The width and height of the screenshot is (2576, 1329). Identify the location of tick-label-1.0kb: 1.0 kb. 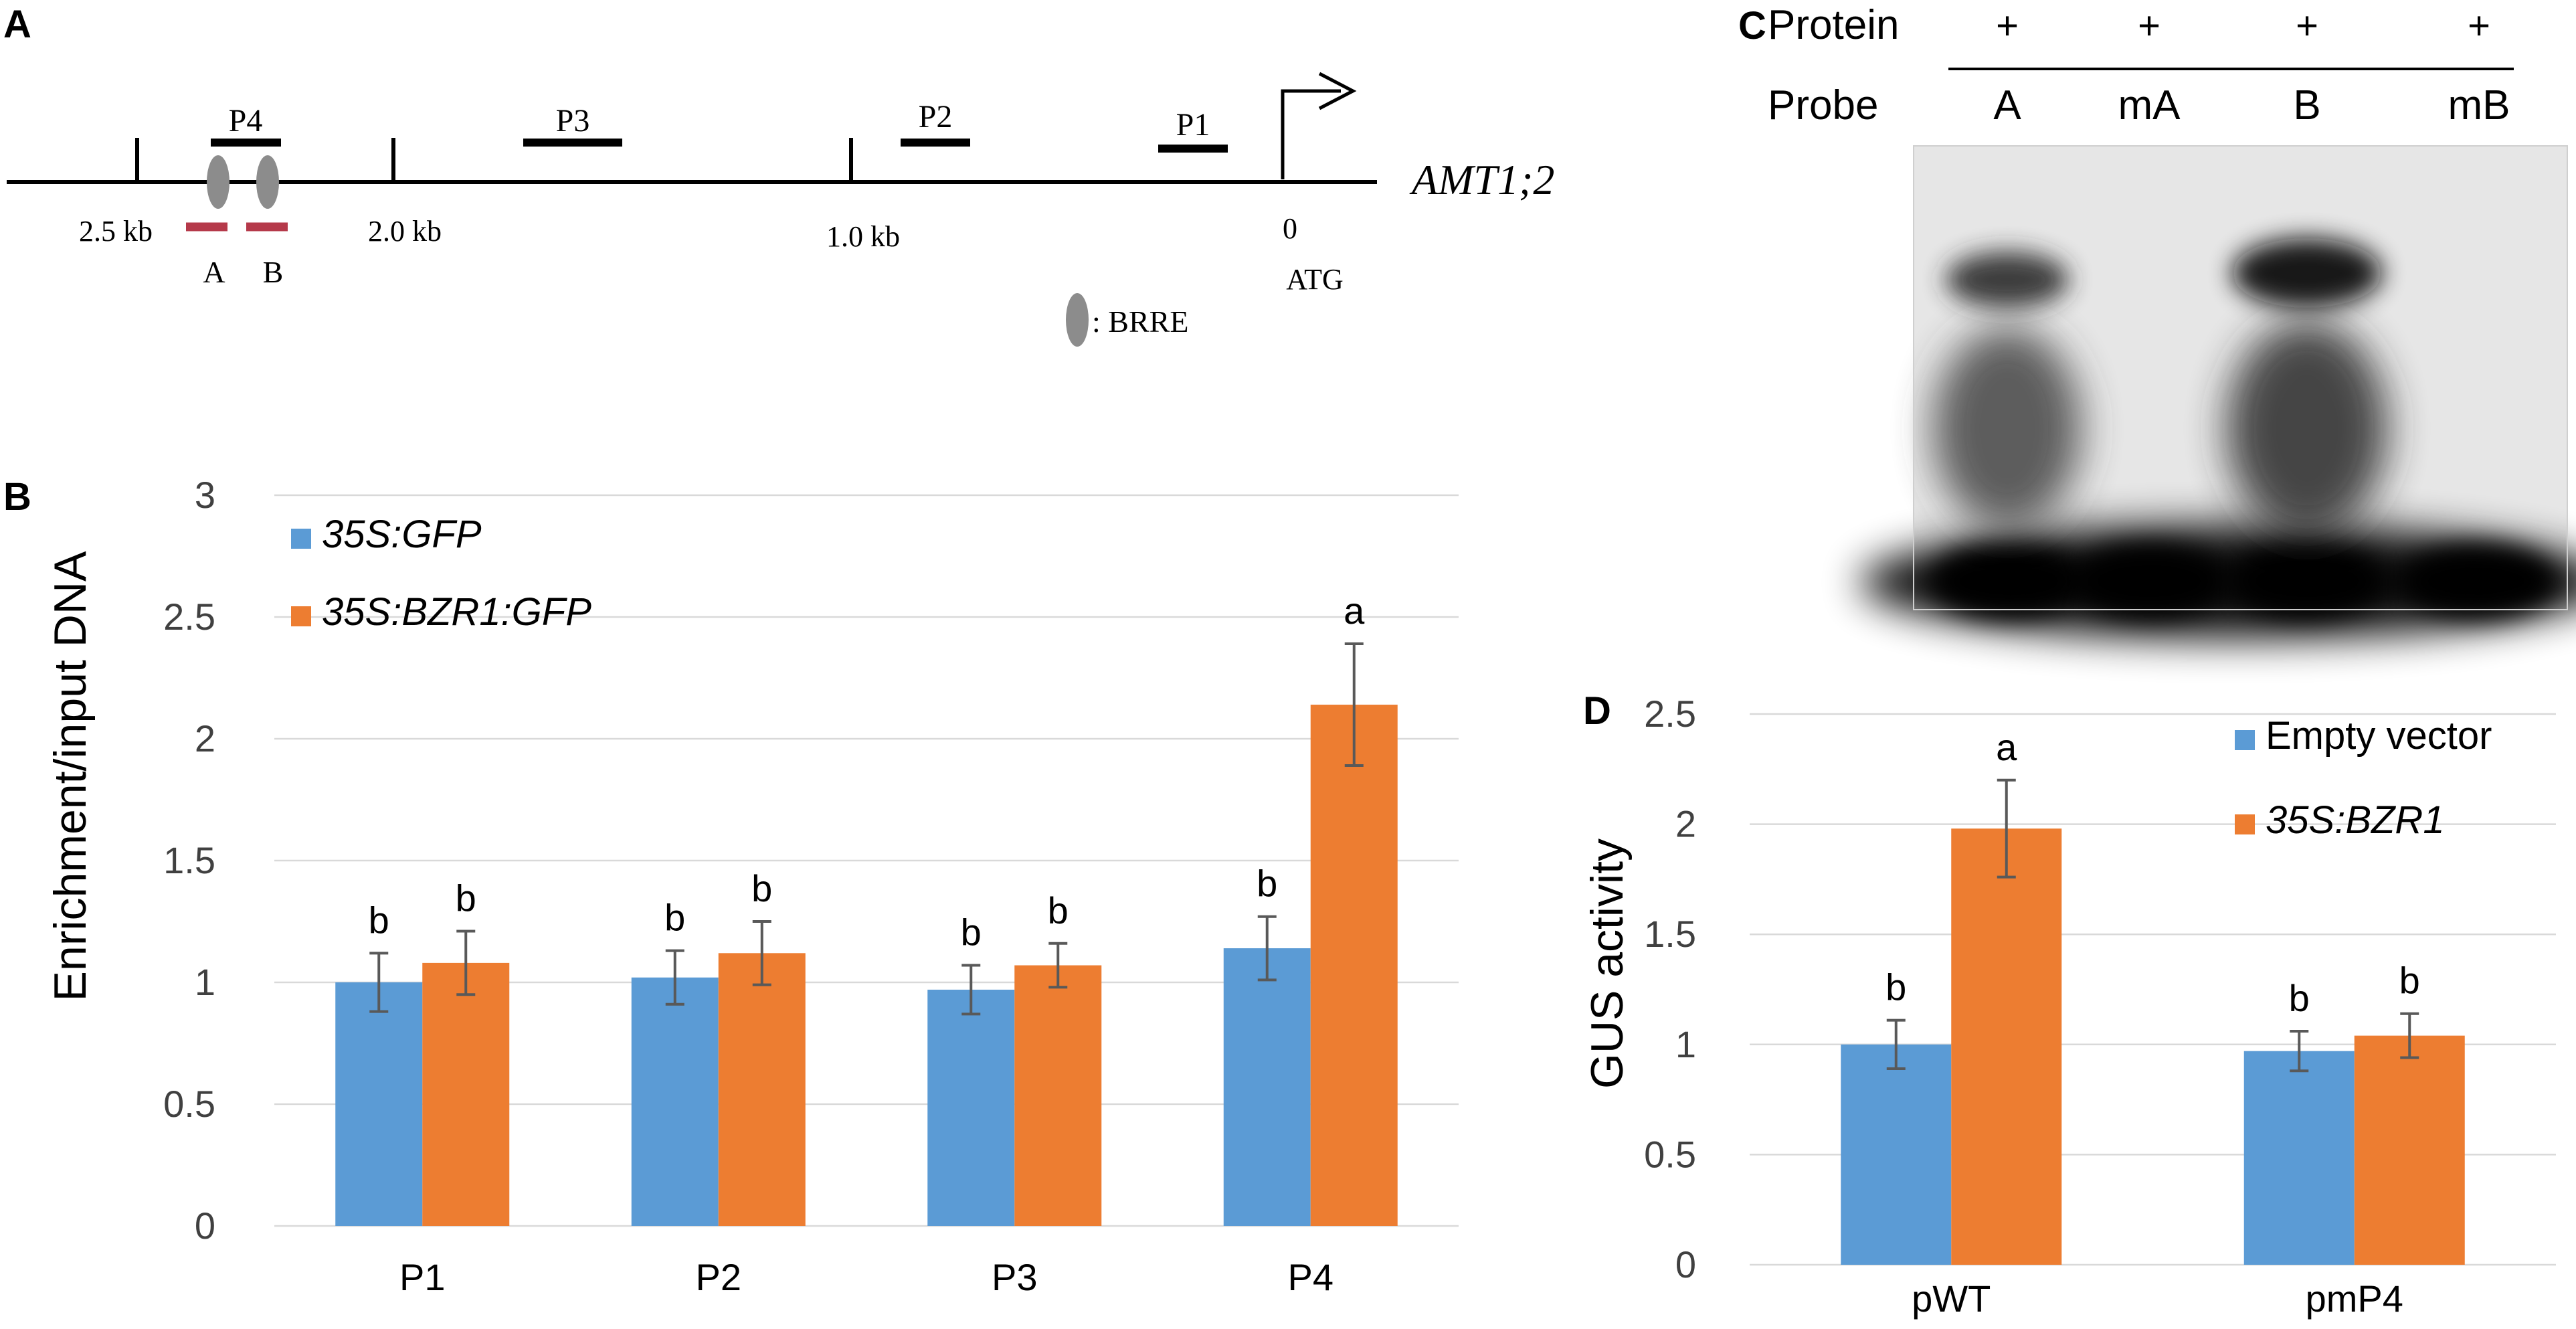
(863, 236).